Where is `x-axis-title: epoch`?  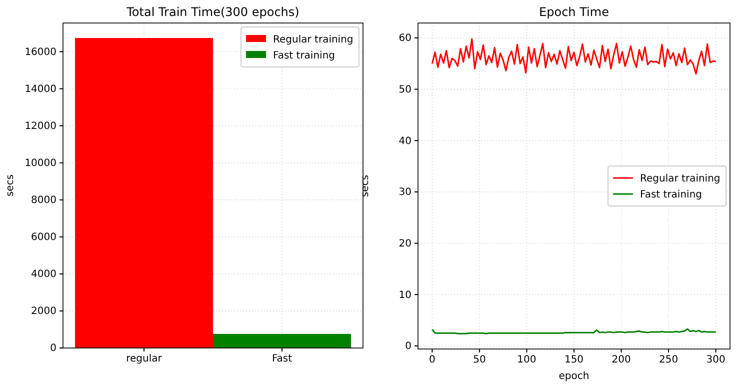 x-axis-title: epoch is located at coordinates (574, 376).